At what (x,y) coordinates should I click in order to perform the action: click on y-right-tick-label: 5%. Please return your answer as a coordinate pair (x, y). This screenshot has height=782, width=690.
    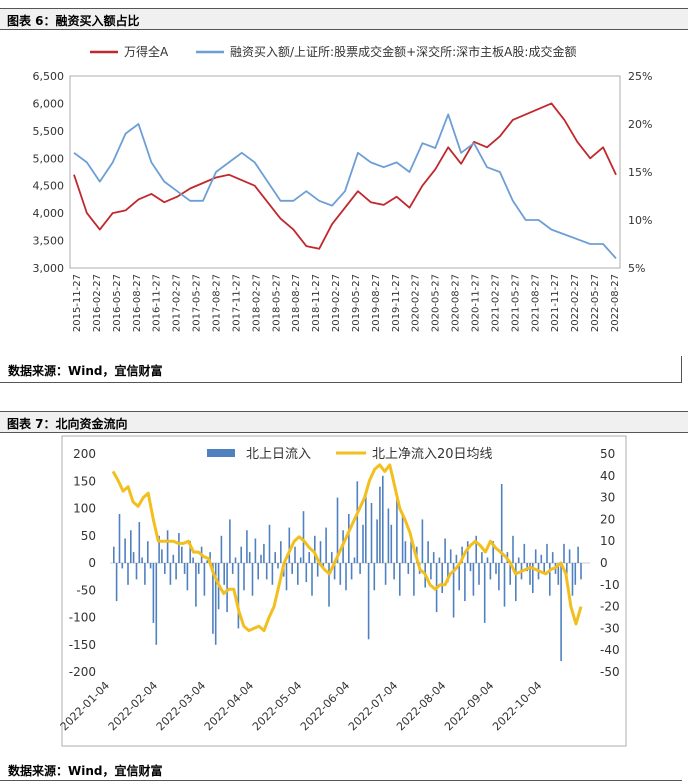
    Looking at the image, I should click on (636, 268).